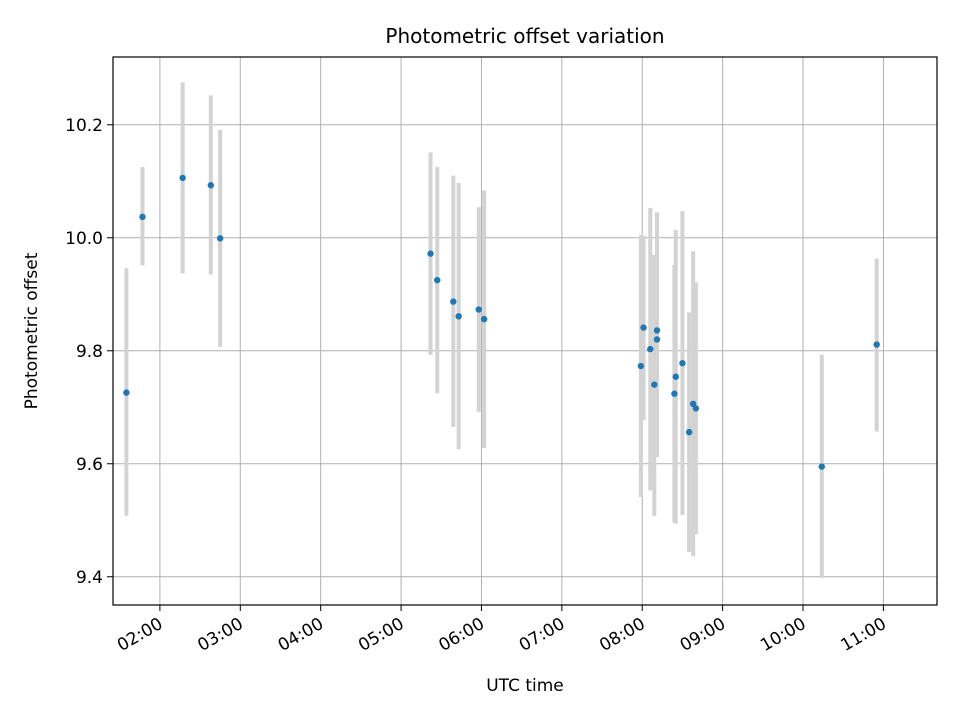 The width and height of the screenshot is (960, 720). What do you see at coordinates (89, 465) in the screenshot?
I see `y-tick-label: 9.6` at bounding box center [89, 465].